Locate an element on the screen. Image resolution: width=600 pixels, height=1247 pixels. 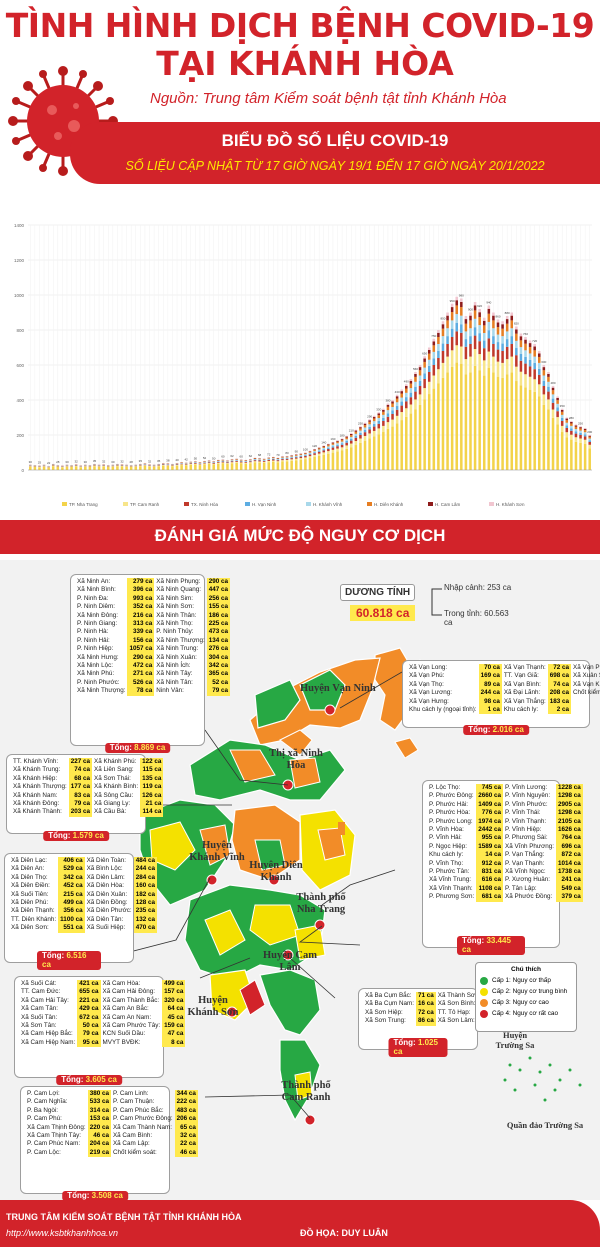
label-van-ninh: Huyện Vạn Ninh is located at coordinates (338, 688).